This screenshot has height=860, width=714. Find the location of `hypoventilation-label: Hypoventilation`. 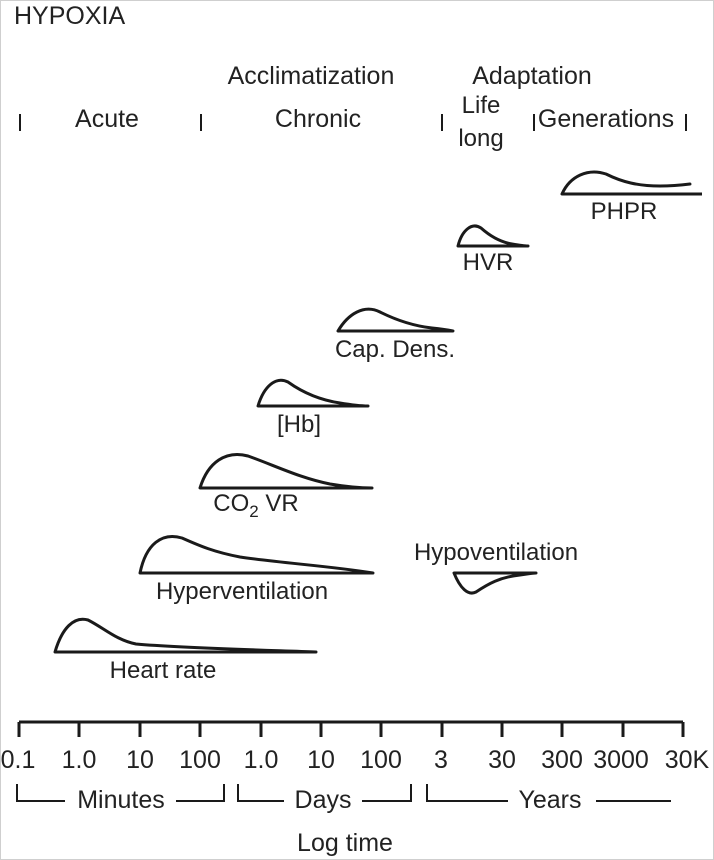

hypoventilation-label: Hypoventilation is located at coordinates (496, 552).